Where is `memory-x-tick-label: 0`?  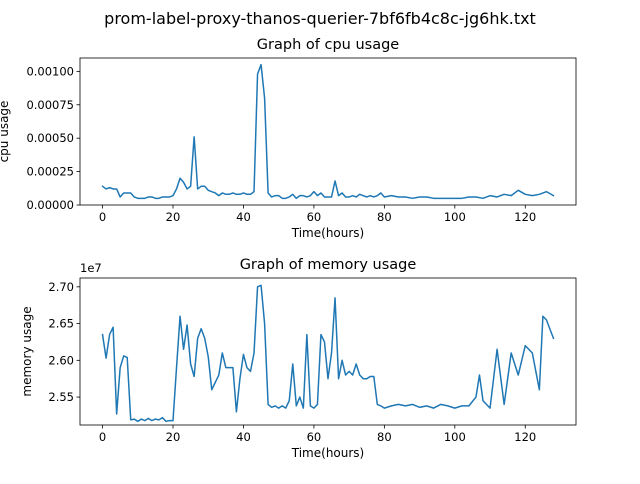
memory-x-tick-label: 0 is located at coordinates (102, 437).